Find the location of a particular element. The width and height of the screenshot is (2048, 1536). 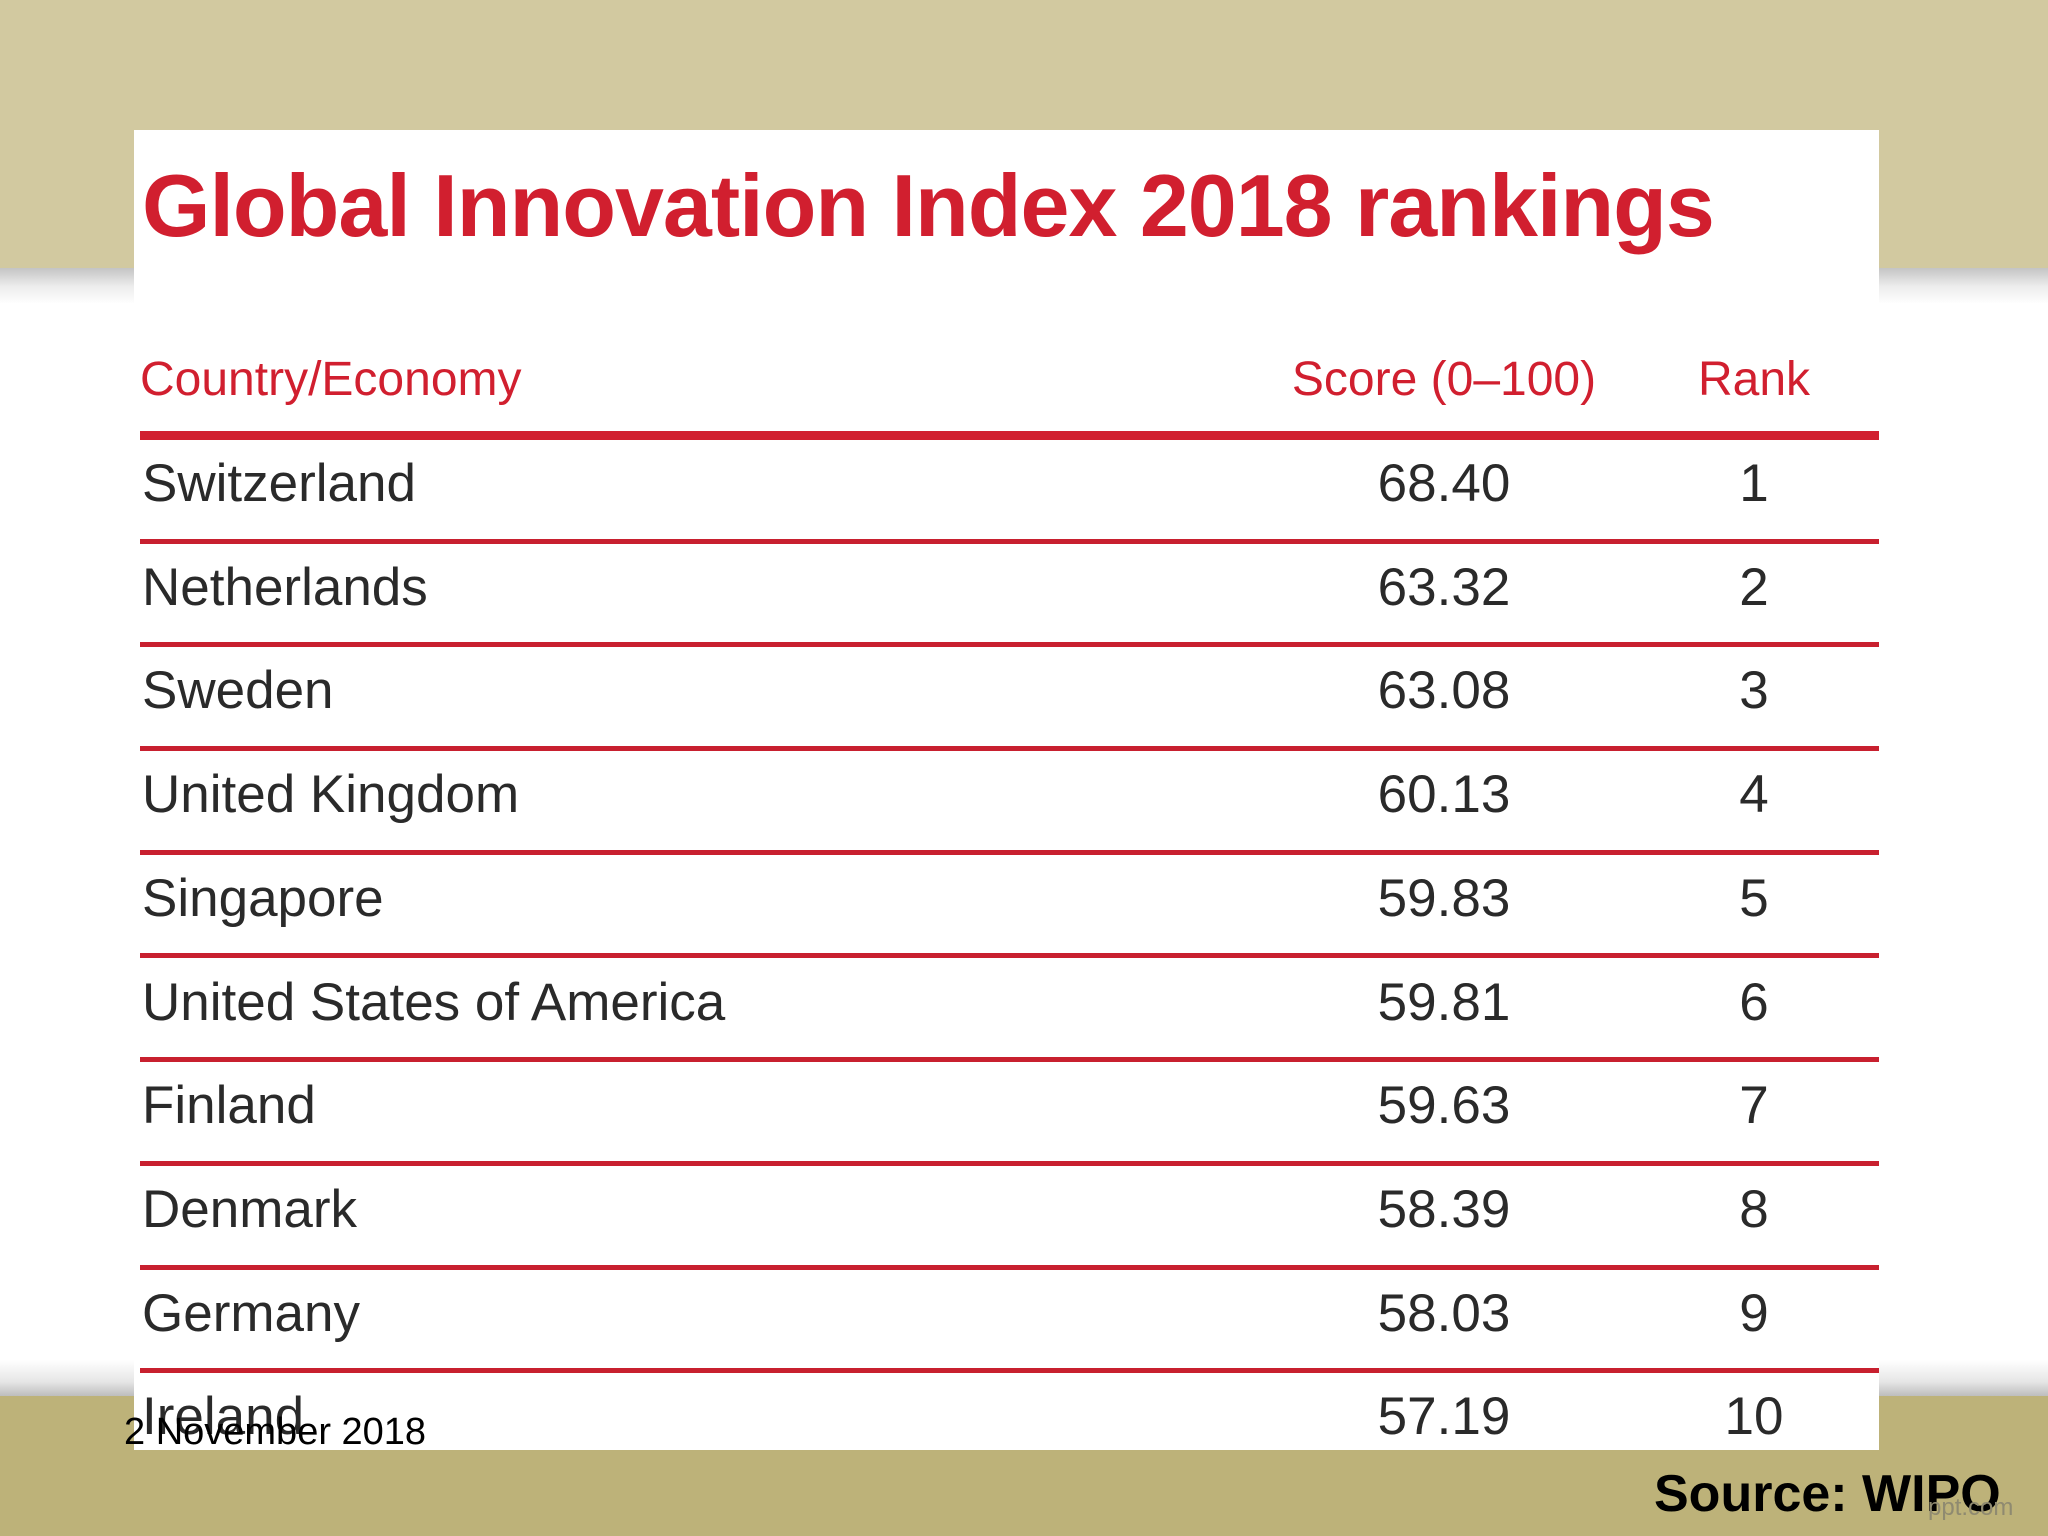

slide-date: 2 November 2018 is located at coordinates (275, 1432).